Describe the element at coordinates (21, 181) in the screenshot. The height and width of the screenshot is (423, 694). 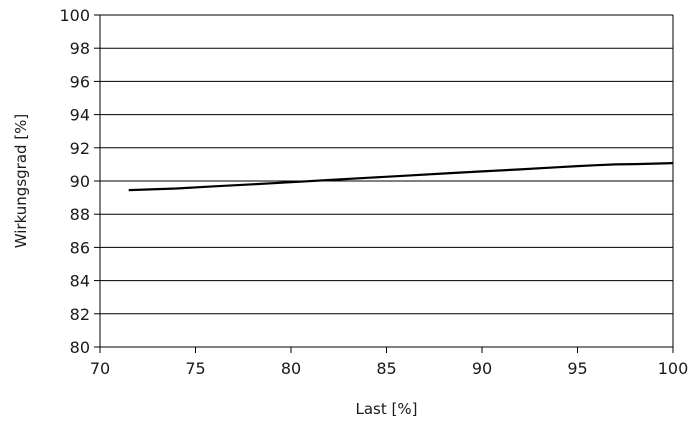
I see `y-axis-label: Wirkungsgrad [%]` at that location.